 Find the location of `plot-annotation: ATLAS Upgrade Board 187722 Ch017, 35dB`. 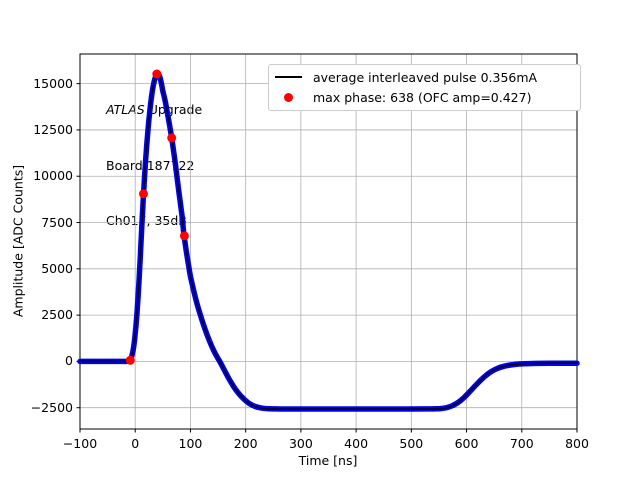

plot-annotation: ATLAS Upgrade Board 187722 Ch017, 35dB is located at coordinates (154, 166).